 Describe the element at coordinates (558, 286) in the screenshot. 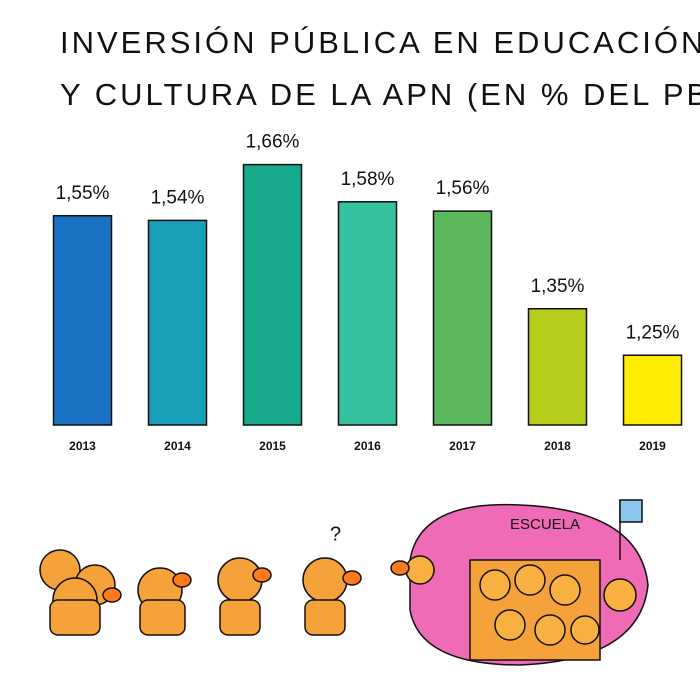

I see `value-label: 1,35%` at that location.